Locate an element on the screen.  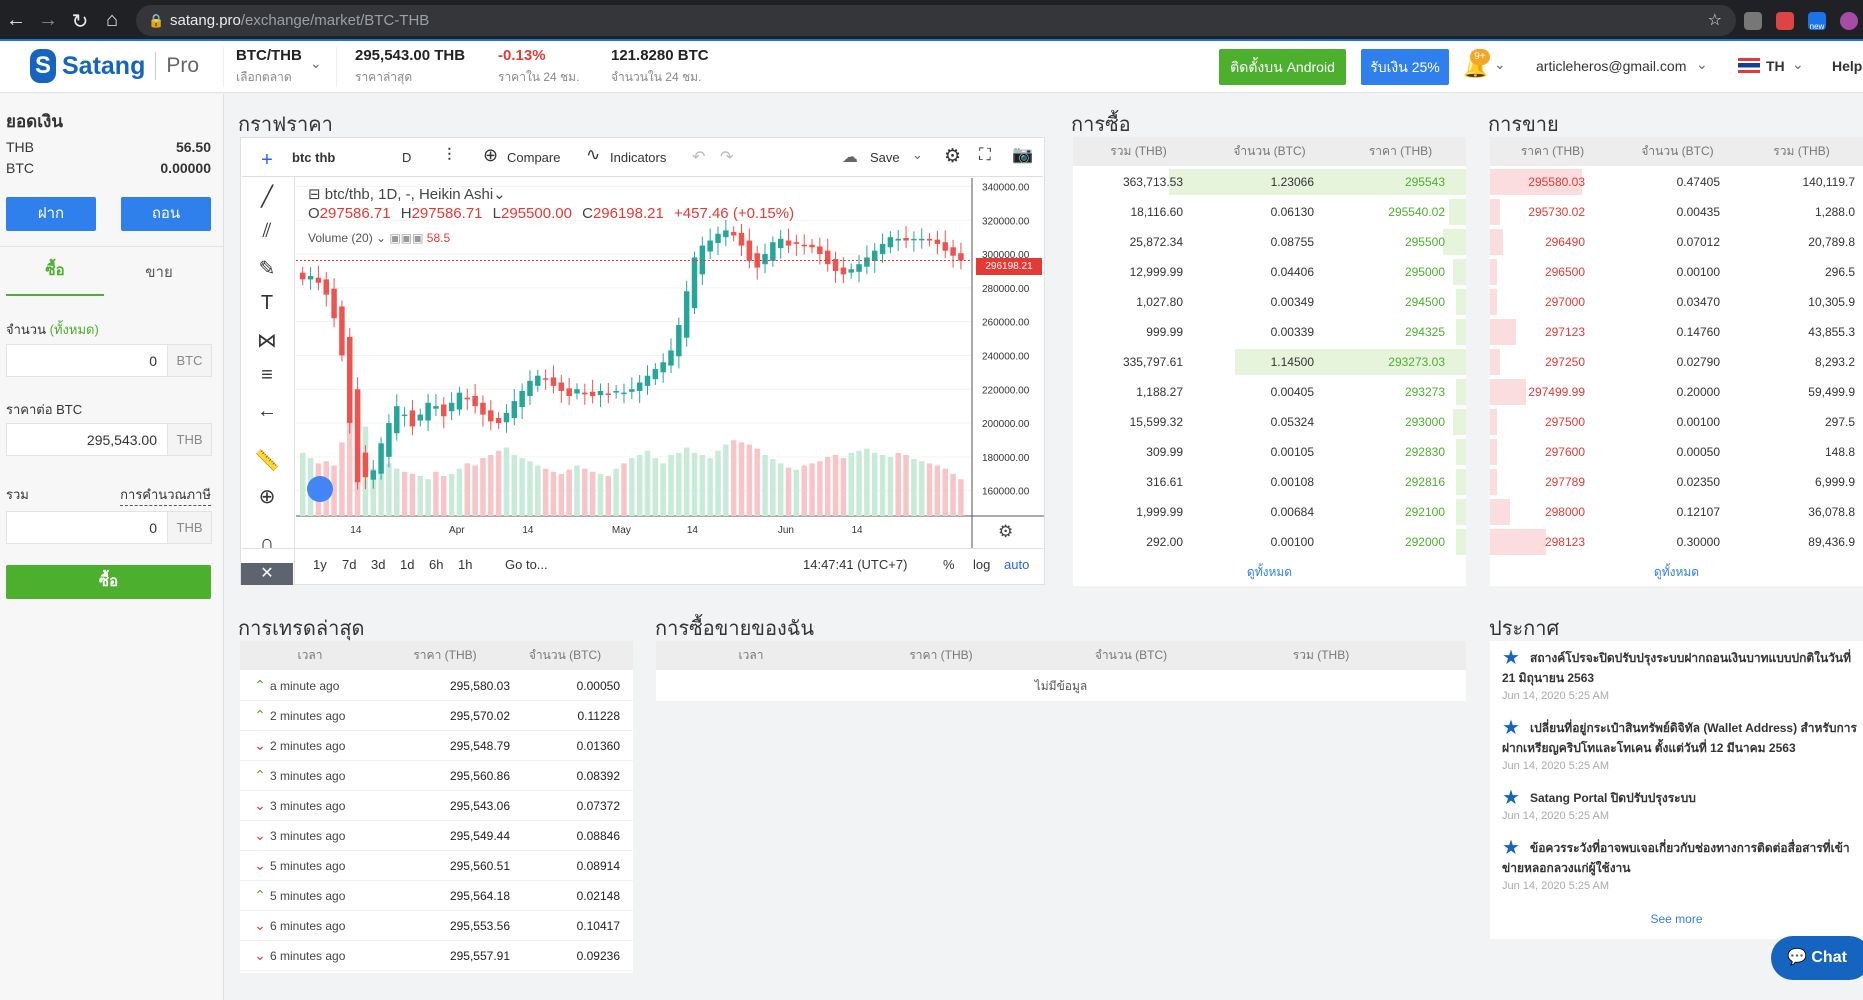
bid-row: 12,999.99 0.04406 295000 is located at coordinates (1269, 272).